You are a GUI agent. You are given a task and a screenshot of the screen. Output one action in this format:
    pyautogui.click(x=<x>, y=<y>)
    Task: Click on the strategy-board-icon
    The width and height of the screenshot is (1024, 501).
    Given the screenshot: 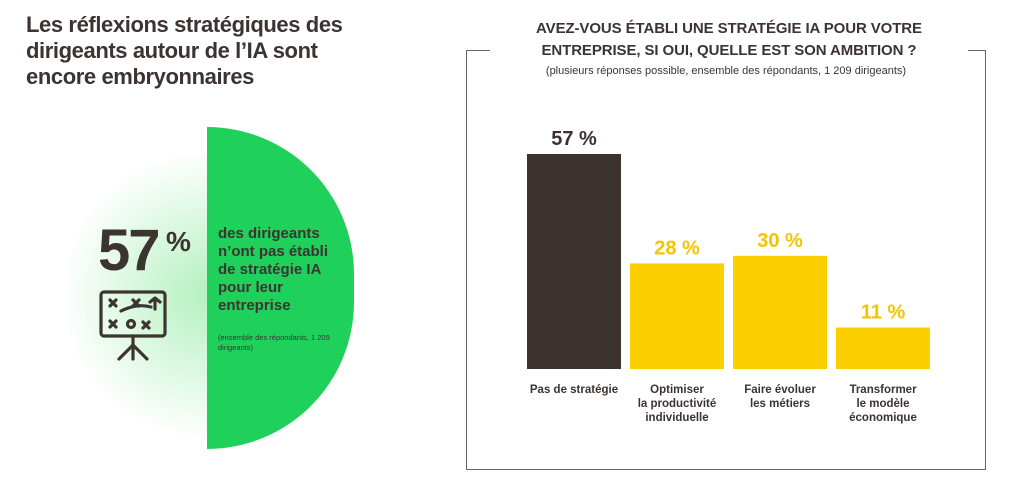 What is the action you would take?
    pyautogui.click(x=133, y=325)
    